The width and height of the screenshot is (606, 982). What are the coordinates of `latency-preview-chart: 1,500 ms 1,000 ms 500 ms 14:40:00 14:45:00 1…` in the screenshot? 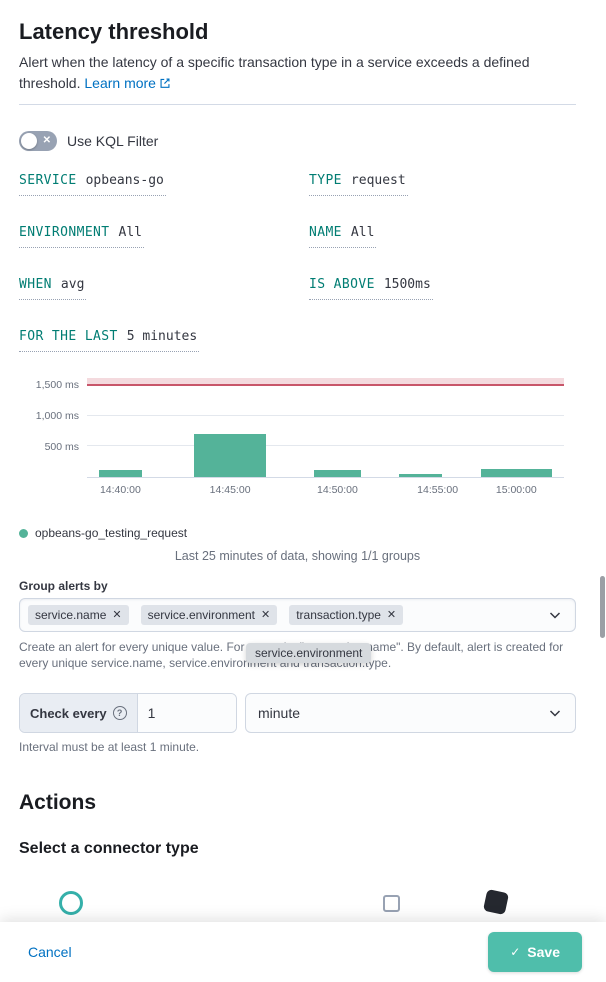 It's located at (297, 441).